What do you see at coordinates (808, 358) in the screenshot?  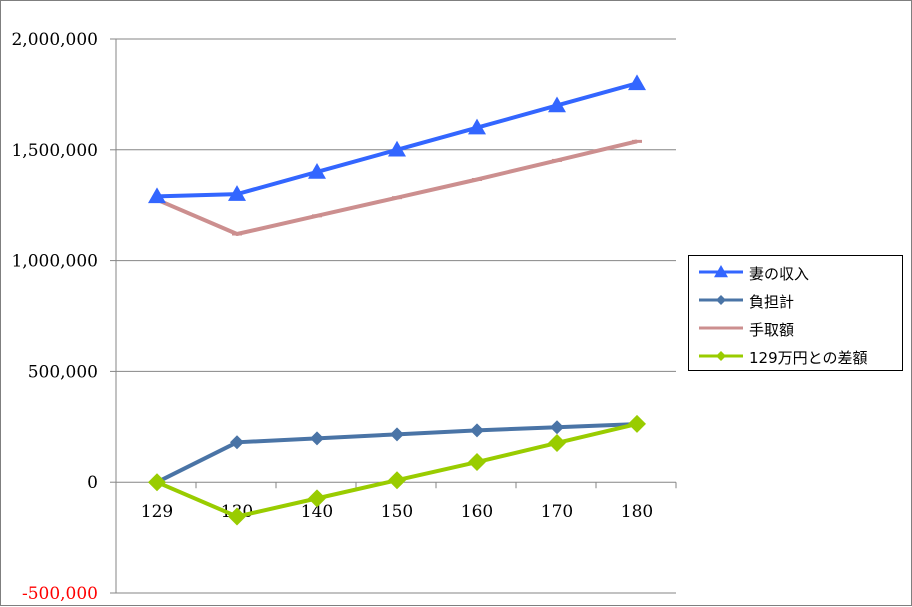 I see `legend-label: 129万円との差額` at bounding box center [808, 358].